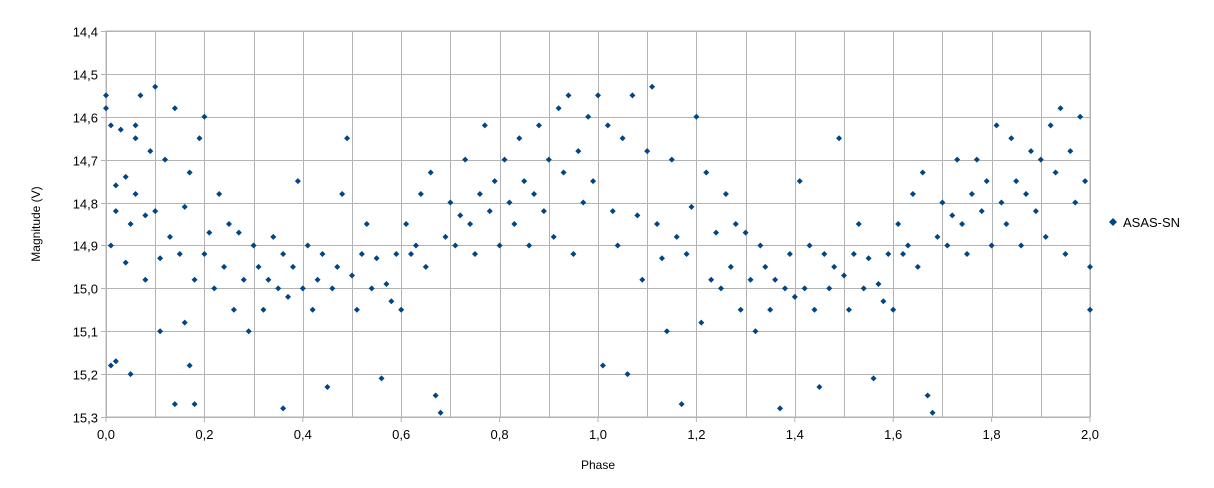  Describe the element at coordinates (500, 434) in the screenshot. I see `x-tick-label: 0,8` at that location.